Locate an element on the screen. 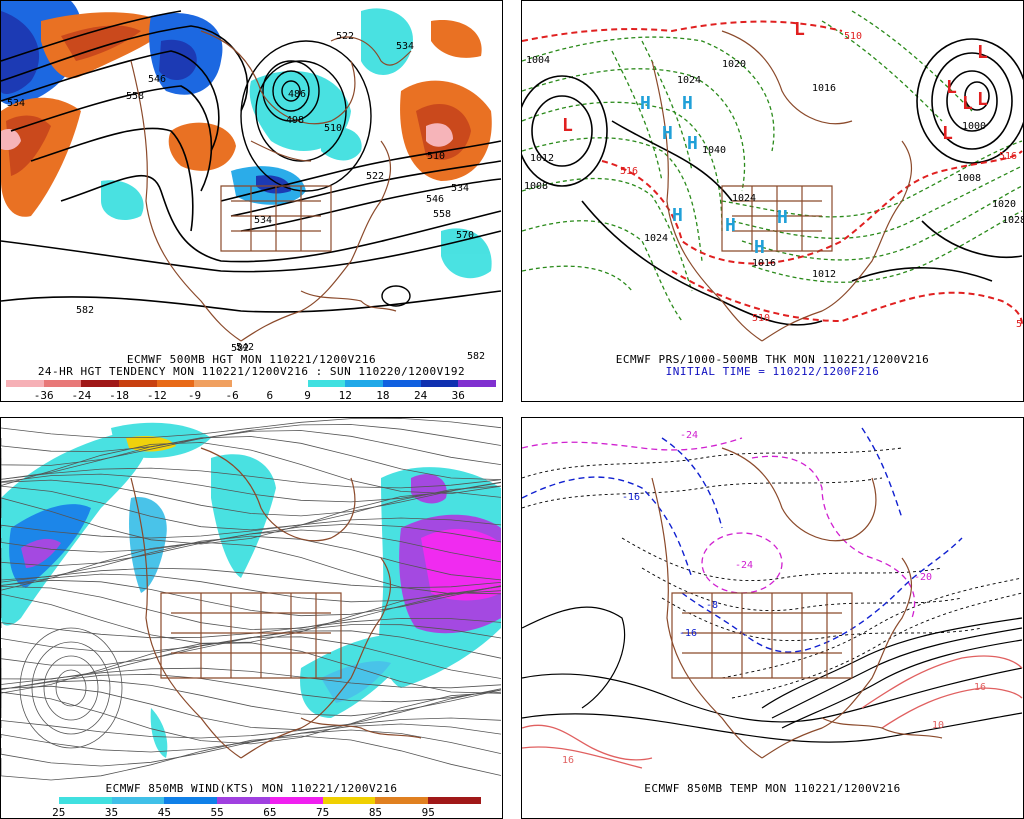 The width and height of the screenshot is (1024, 819). color-bar-labels: -36 -24 -18 -12 -9 -6 6 9 12 18 24 36 is located at coordinates (251, 395).